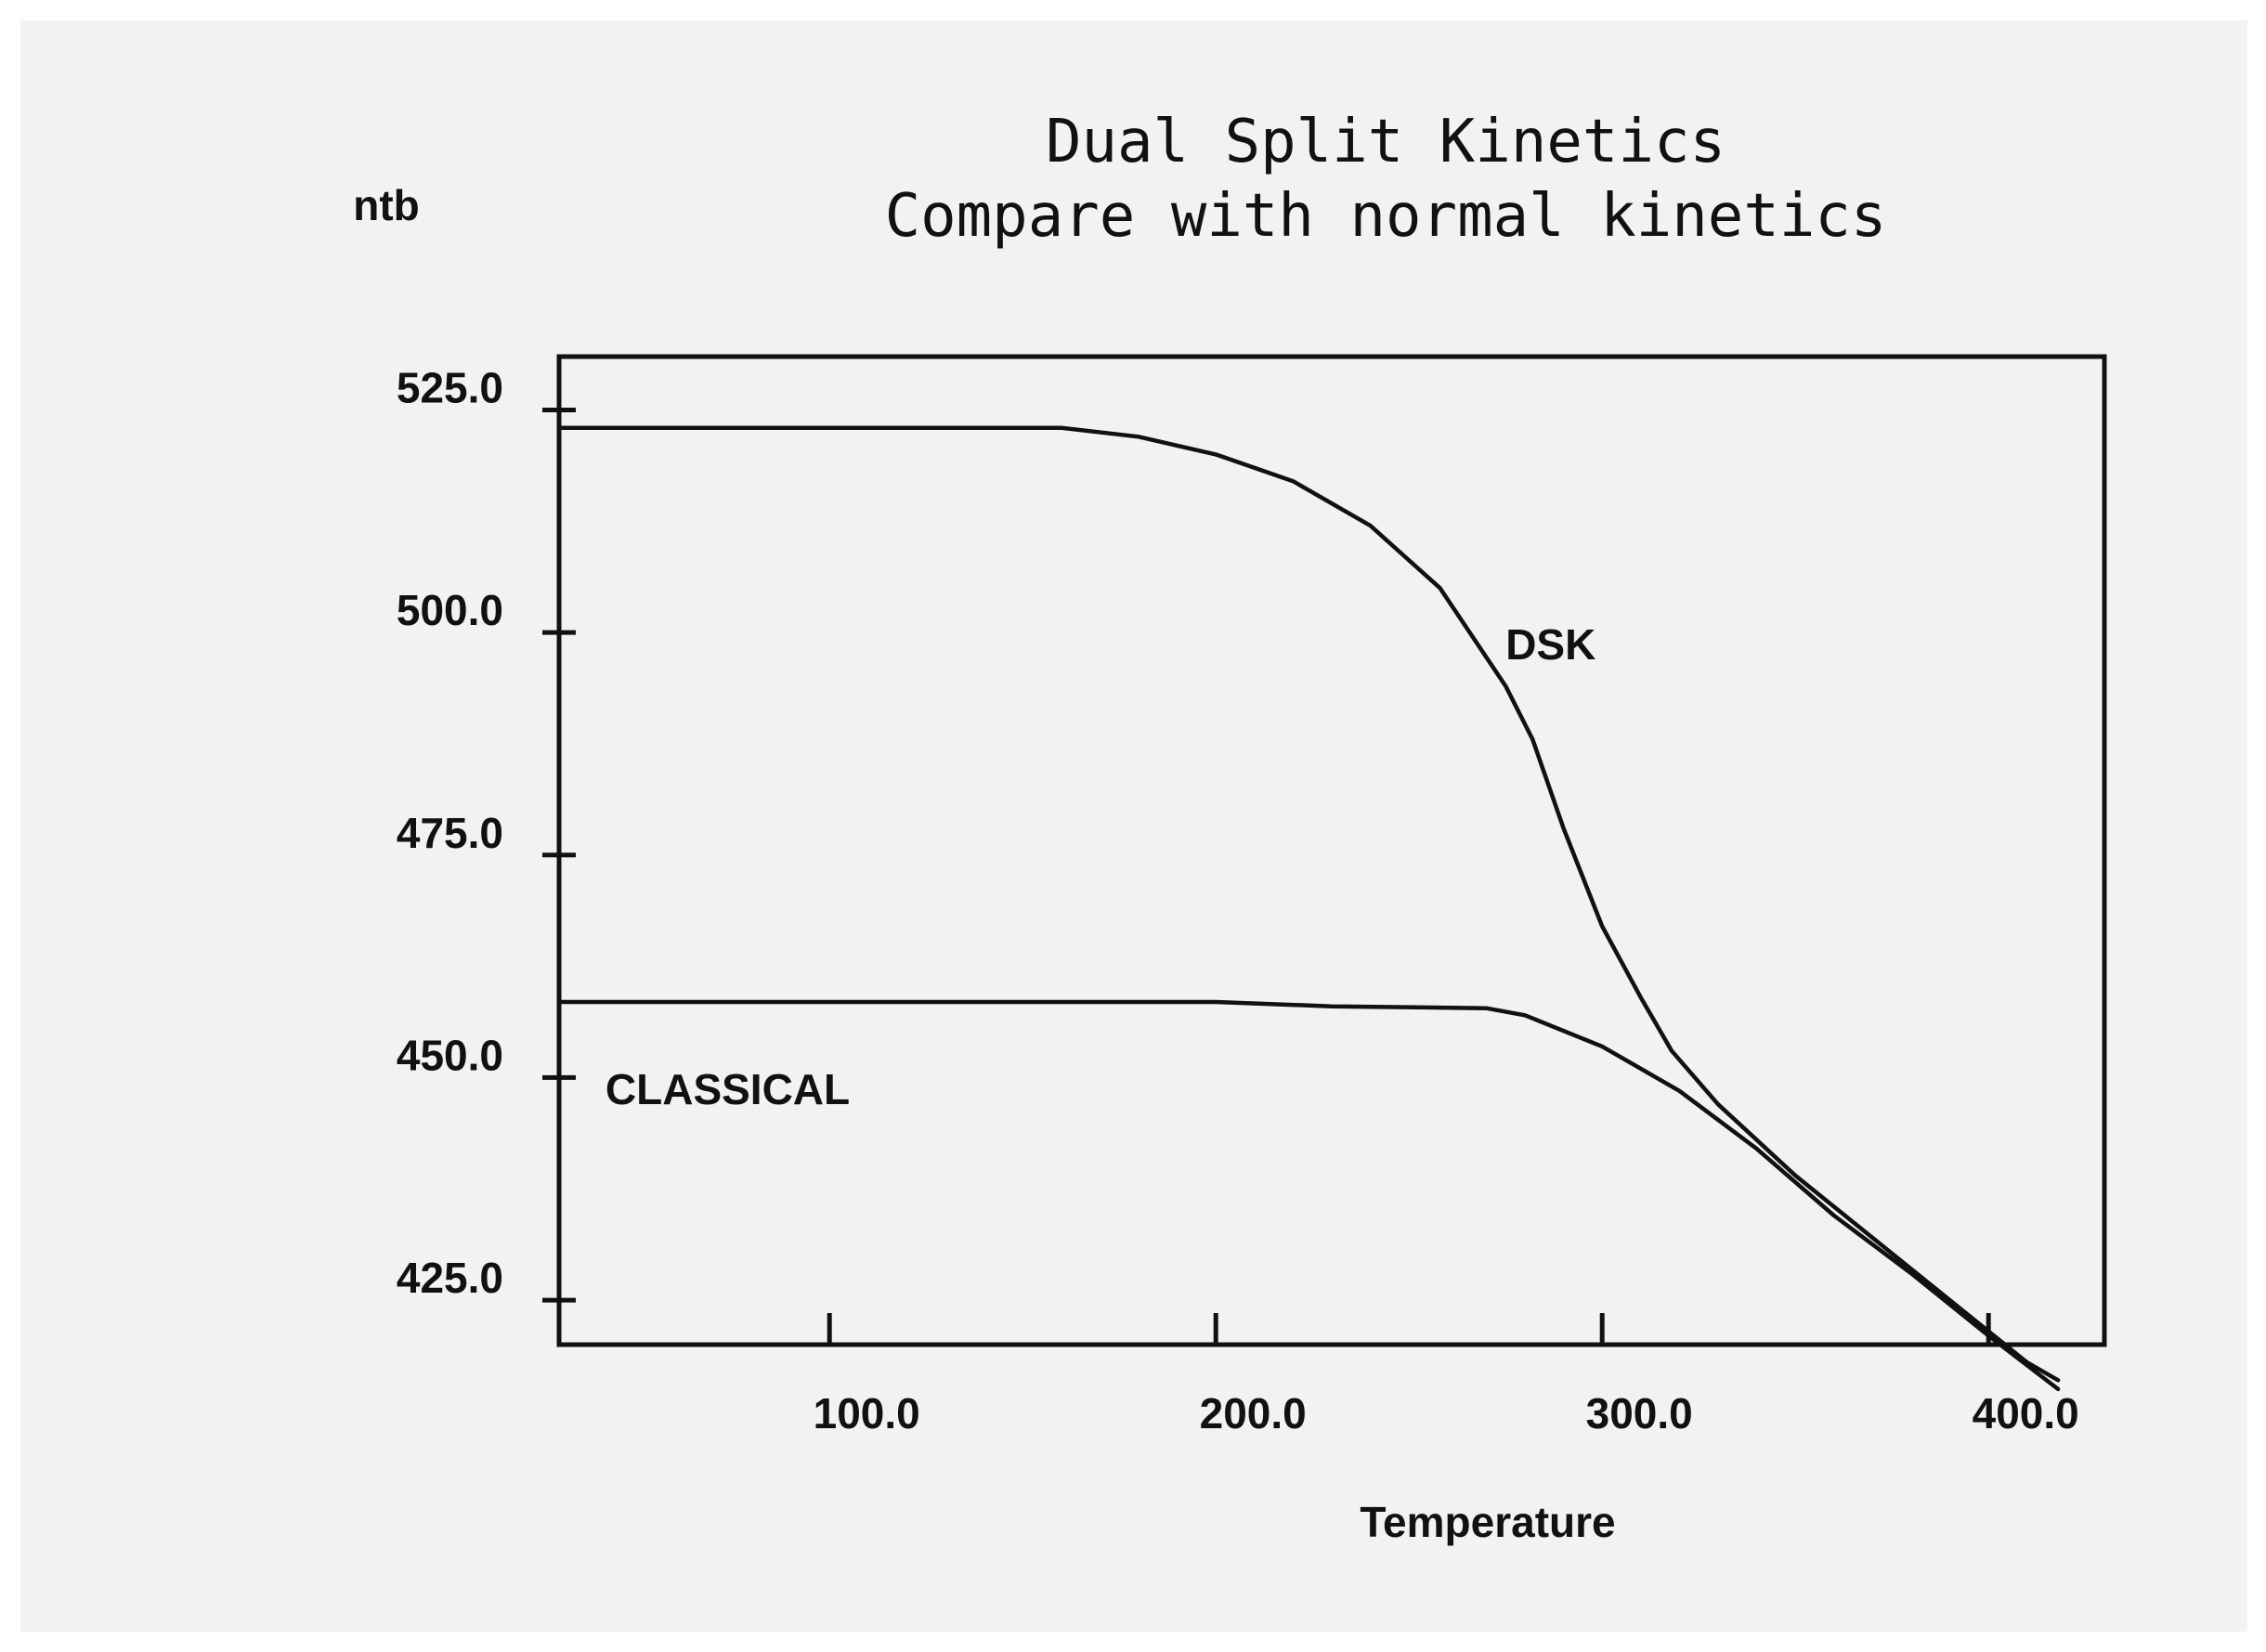  What do you see at coordinates (450, 388) in the screenshot?
I see `y-tick-label: 525.0` at bounding box center [450, 388].